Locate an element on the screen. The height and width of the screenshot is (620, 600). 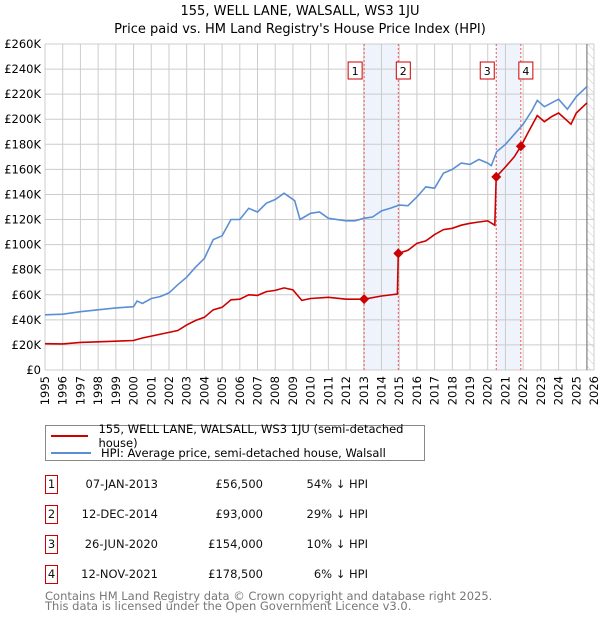
table-row: 3 26-JUN-2020 £154,000 10% ↓ HPI is located at coordinates (215, 545).